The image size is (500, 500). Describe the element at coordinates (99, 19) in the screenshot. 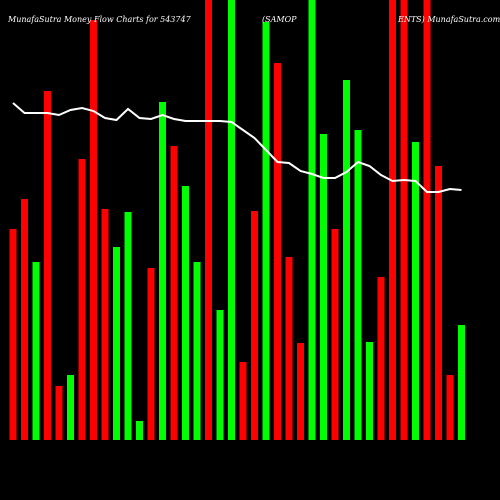

I see `chart-title: MunafaSutra Money Flow Charts for 543747` at that location.